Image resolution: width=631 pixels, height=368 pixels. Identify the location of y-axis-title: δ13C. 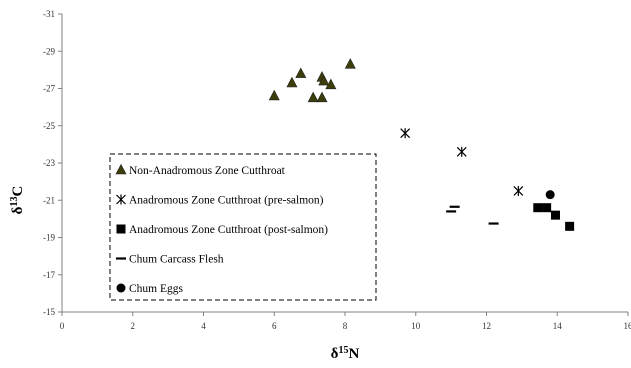
(18, 200).